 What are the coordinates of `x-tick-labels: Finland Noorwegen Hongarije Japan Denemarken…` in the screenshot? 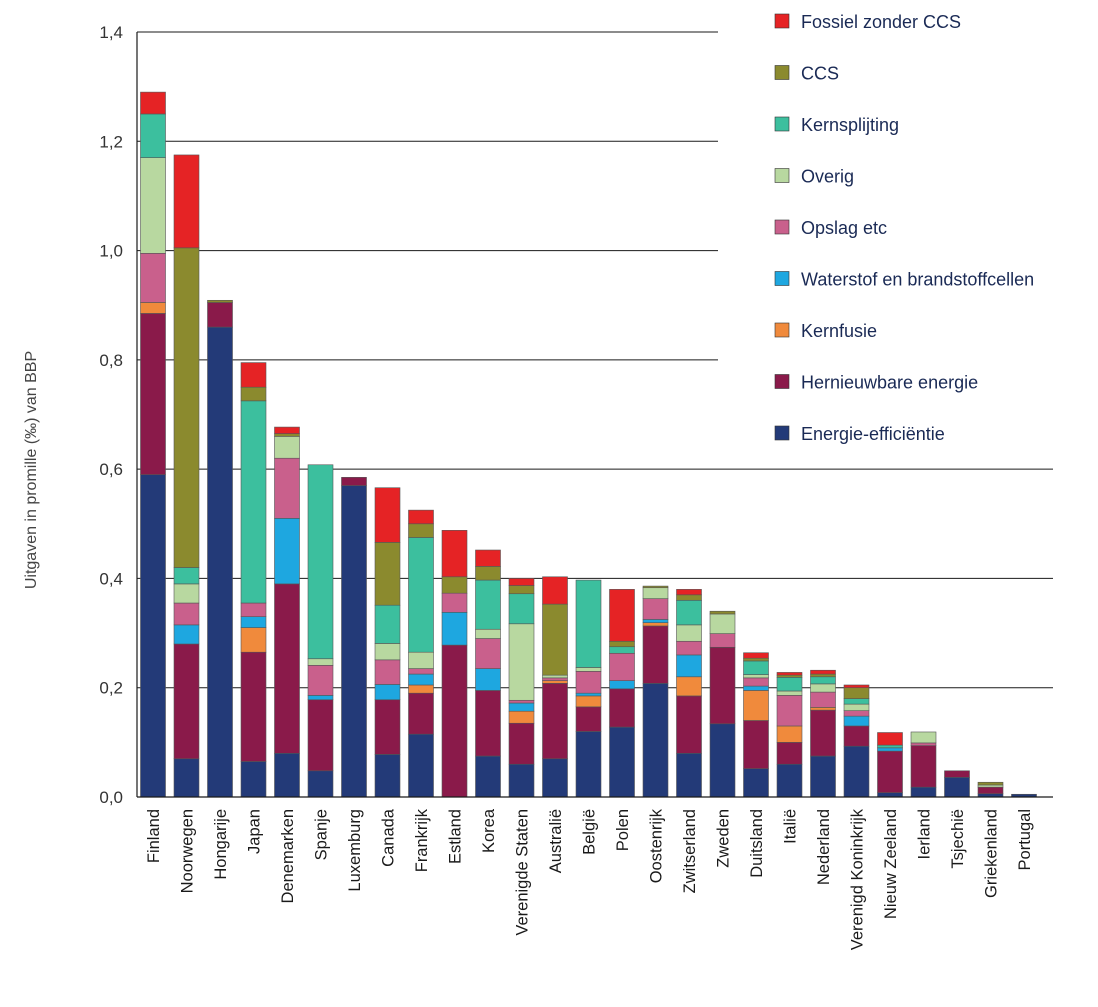 It's located at (589, 879).